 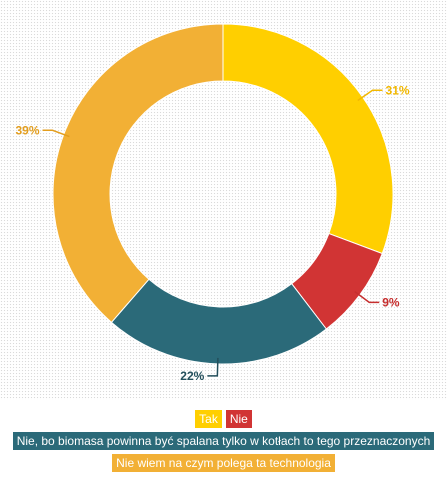 I want to click on slice-label-1: 9%, so click(x=391, y=302).